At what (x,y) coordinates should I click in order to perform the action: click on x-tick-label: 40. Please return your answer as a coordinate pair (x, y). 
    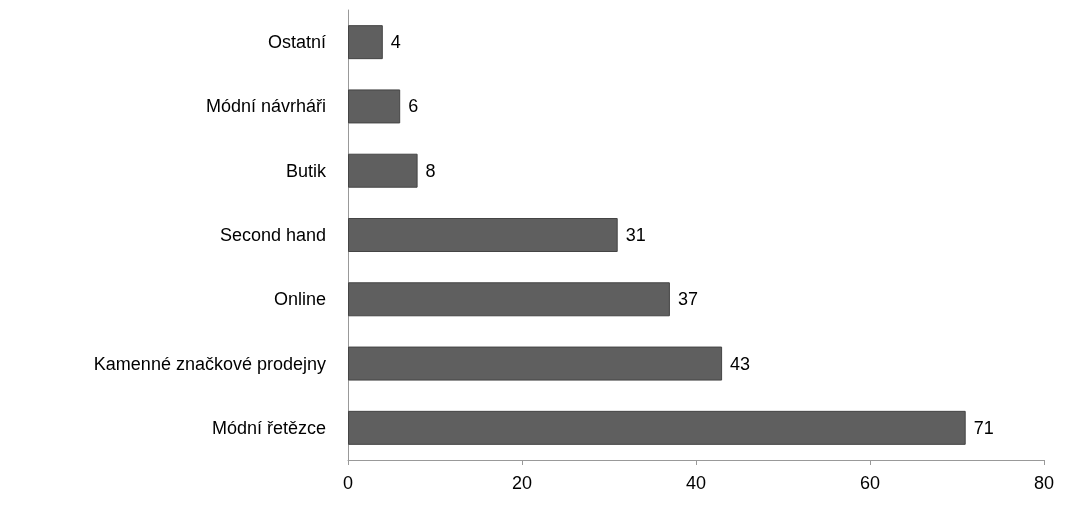
    Looking at the image, I should click on (696, 483).